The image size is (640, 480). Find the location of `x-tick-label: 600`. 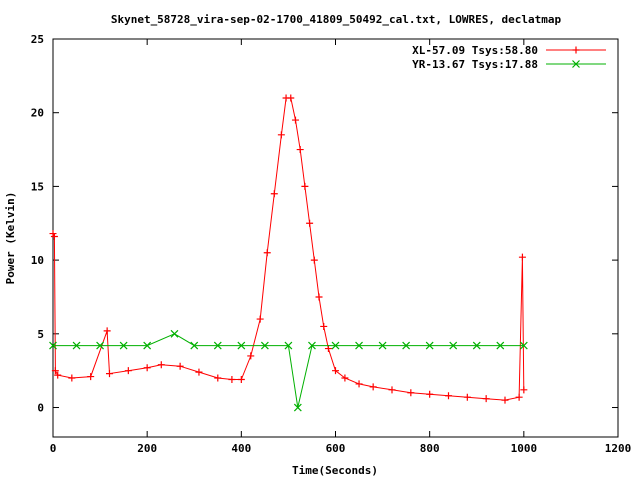

x-tick-label: 600 is located at coordinates (336, 448).